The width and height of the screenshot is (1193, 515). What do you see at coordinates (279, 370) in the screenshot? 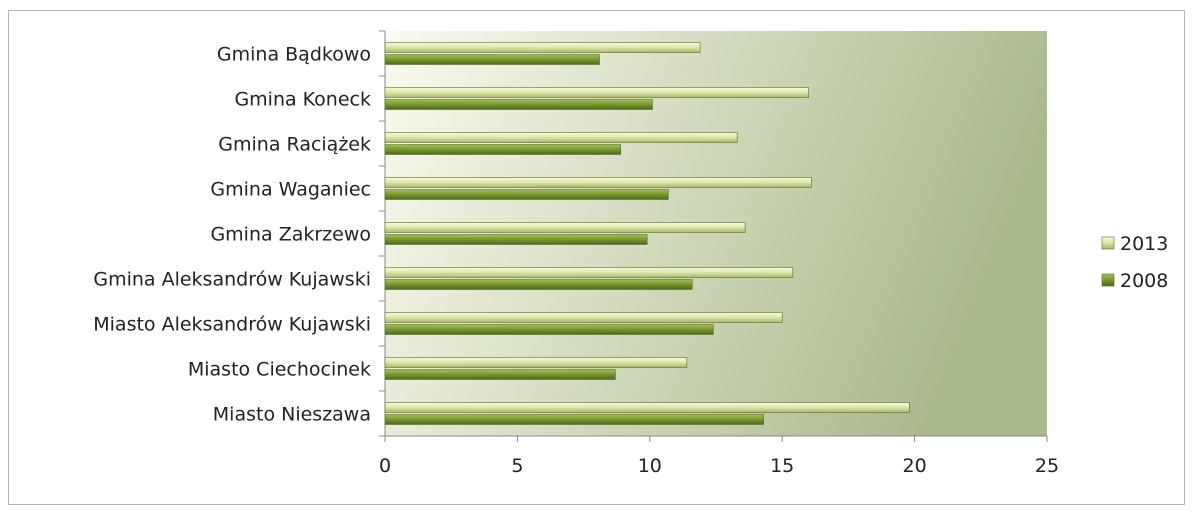
I see `category-label: Miasto Ciechocinek` at bounding box center [279, 370].